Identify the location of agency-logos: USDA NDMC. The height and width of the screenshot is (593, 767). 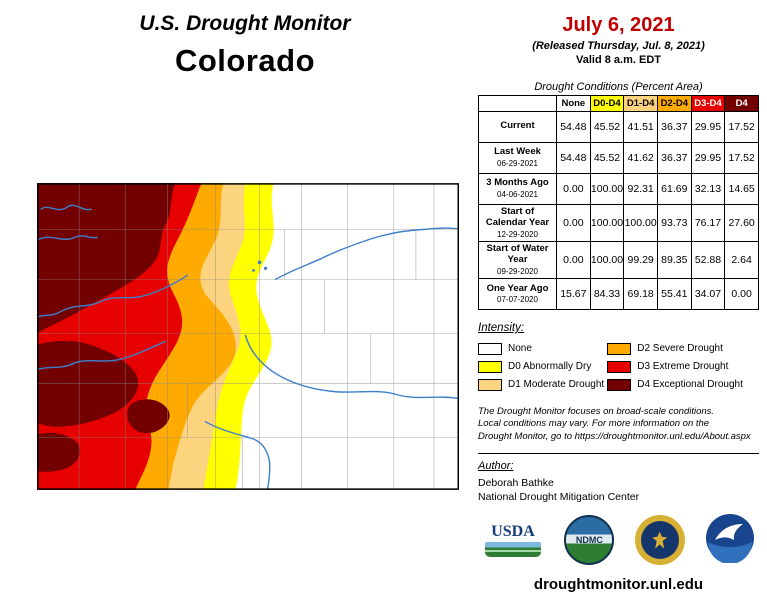
(618, 540).